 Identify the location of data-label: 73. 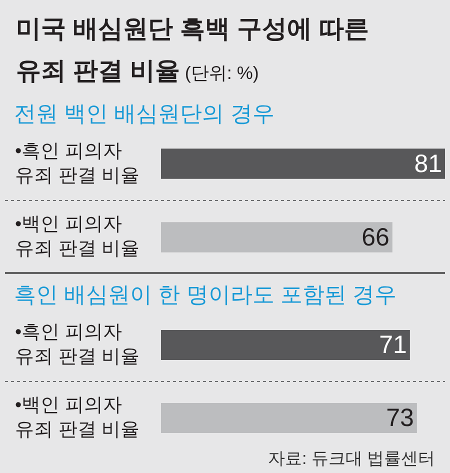
(400, 418).